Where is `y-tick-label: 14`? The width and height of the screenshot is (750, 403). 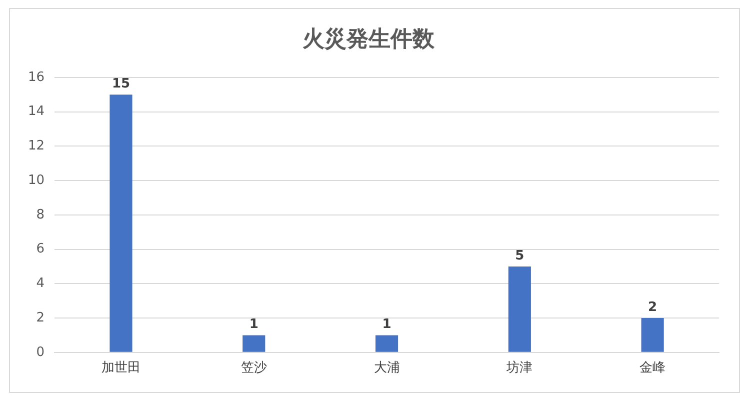
y-tick-label: 14 is located at coordinates (36, 112).